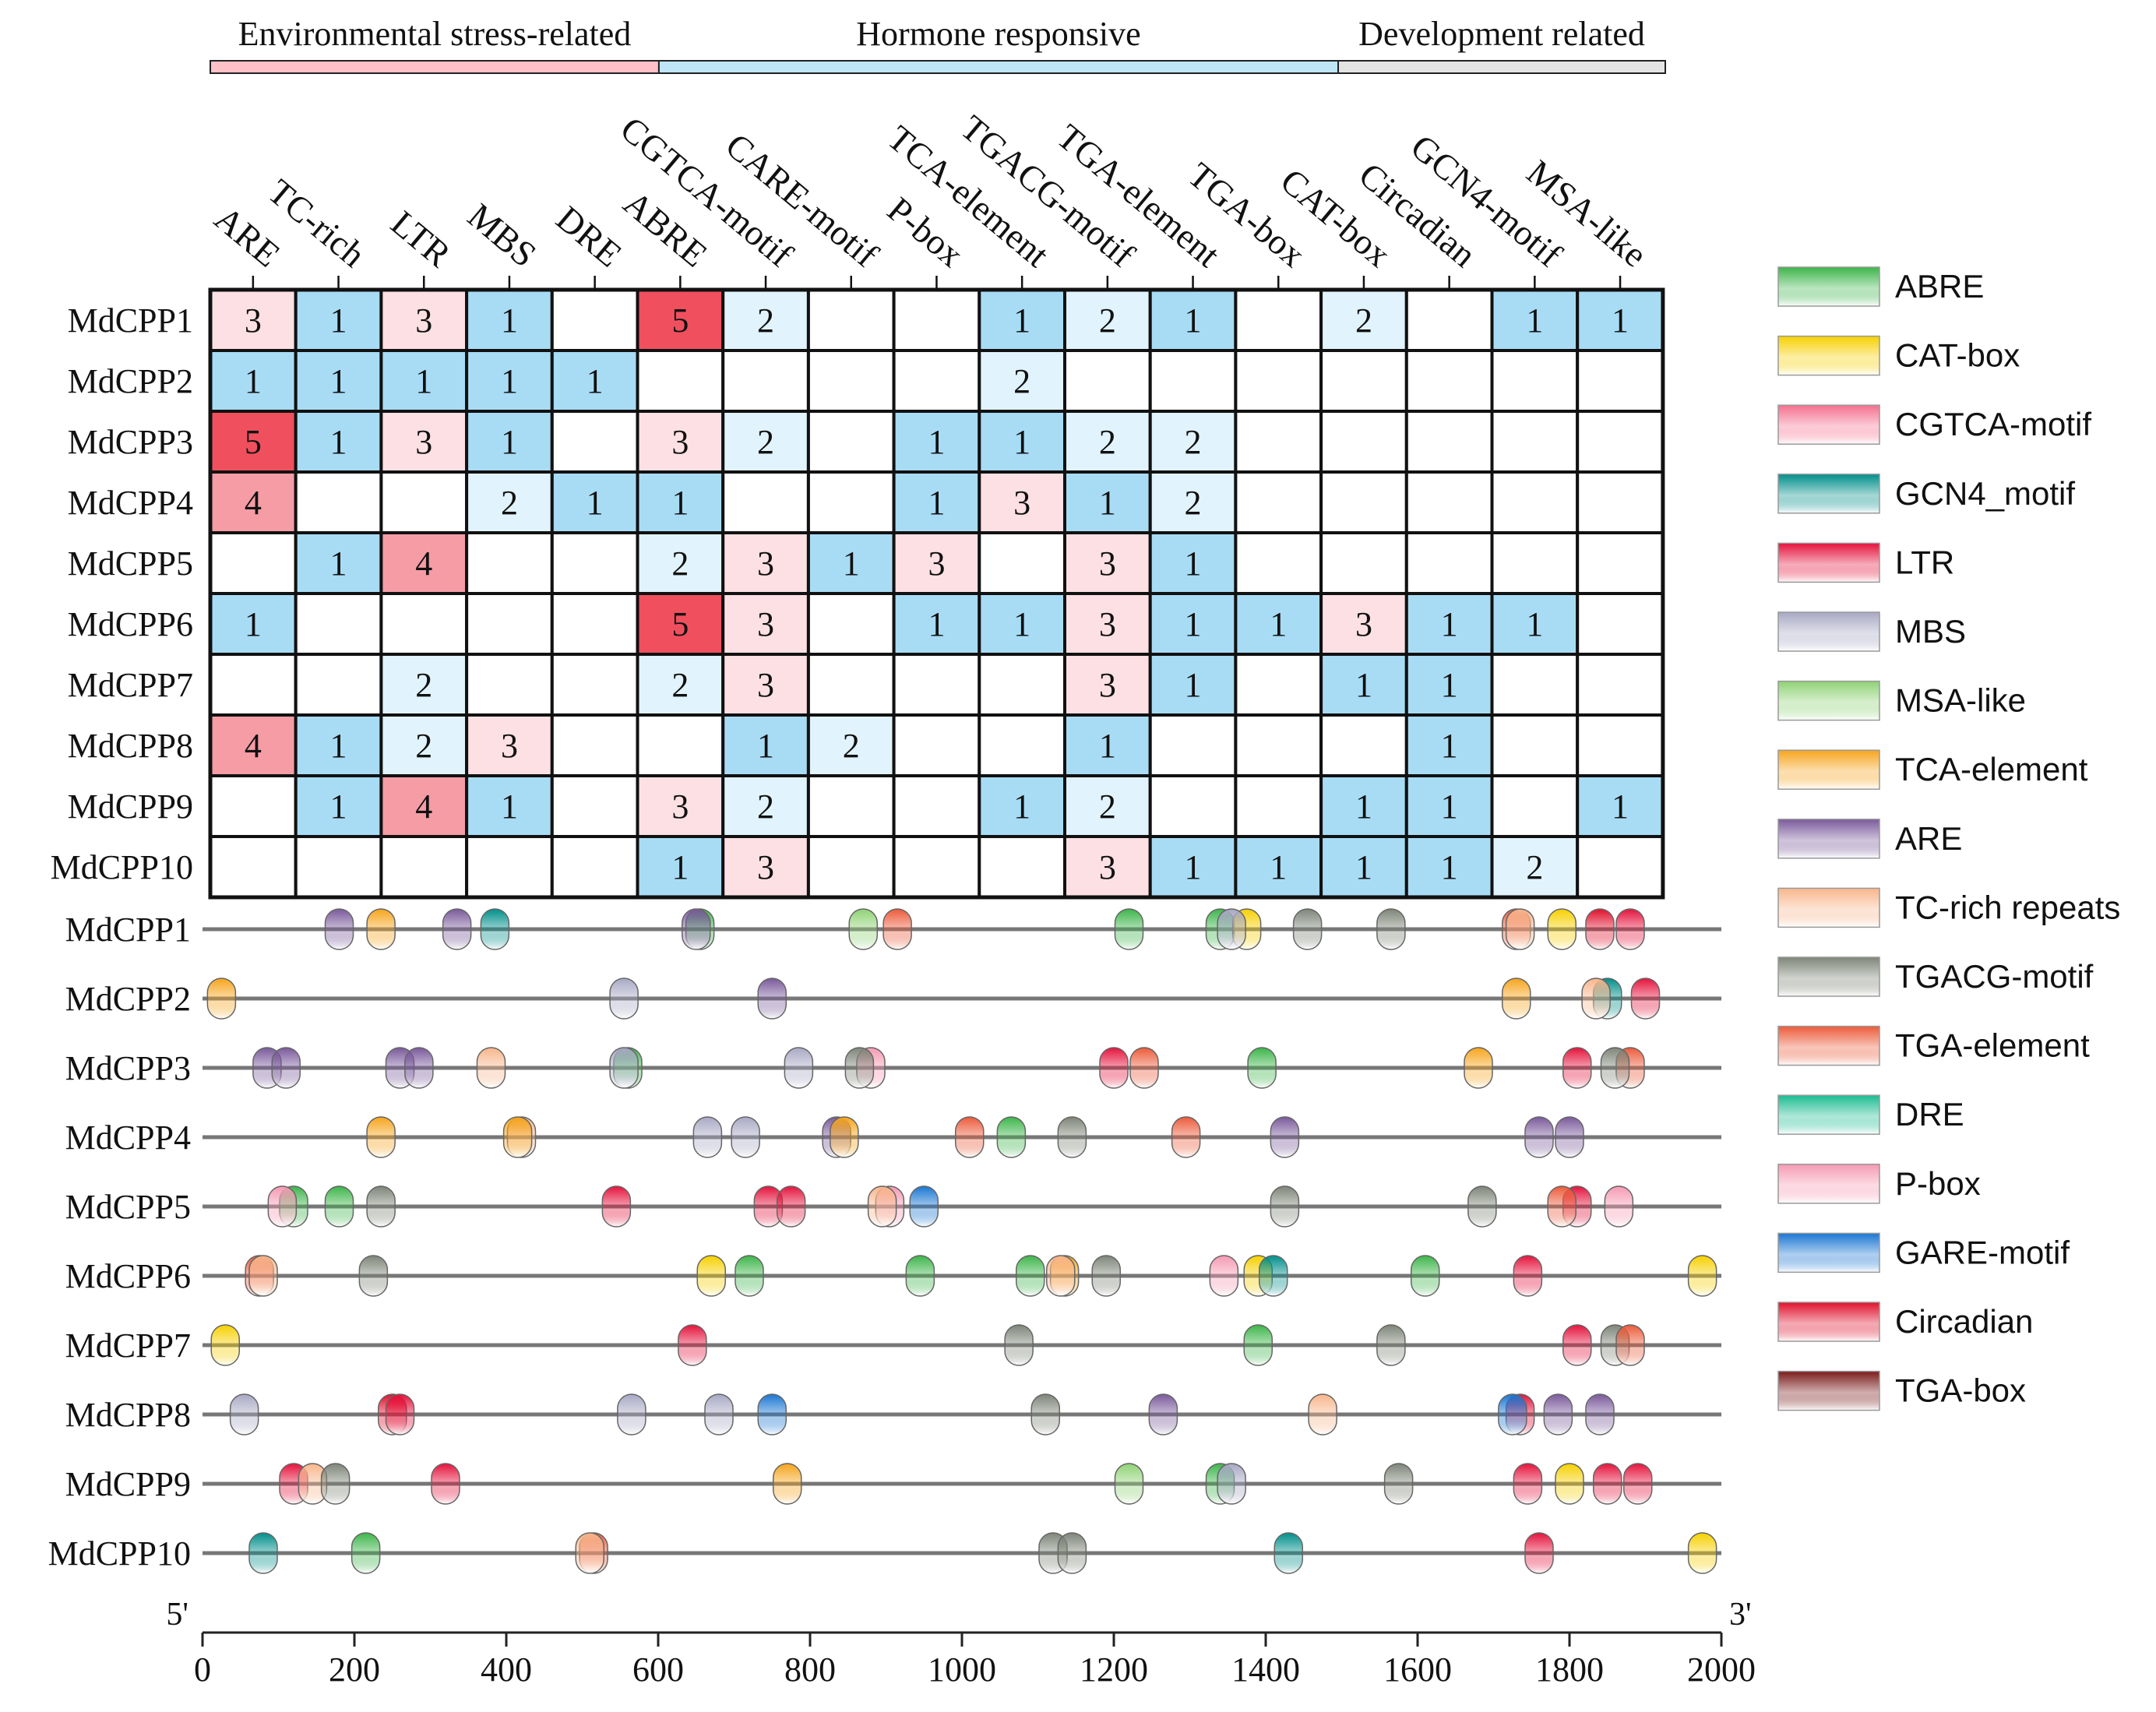 The image size is (2156, 1712). What do you see at coordinates (122, 867) in the screenshot?
I see `row-label-mdcpp10: MdCPP10` at bounding box center [122, 867].